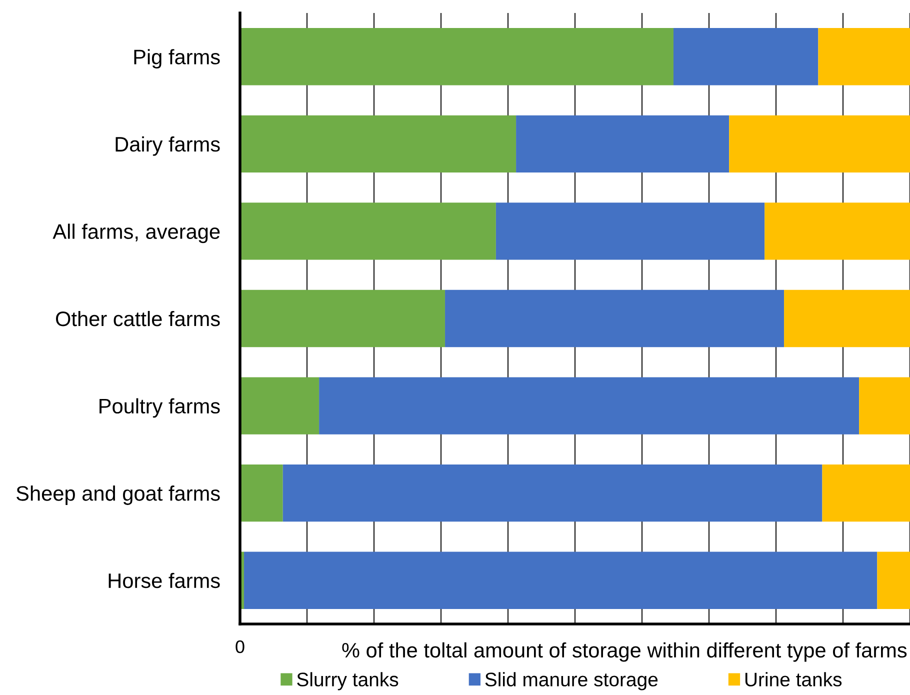  I want to click on text: 0, so click(240, 647).